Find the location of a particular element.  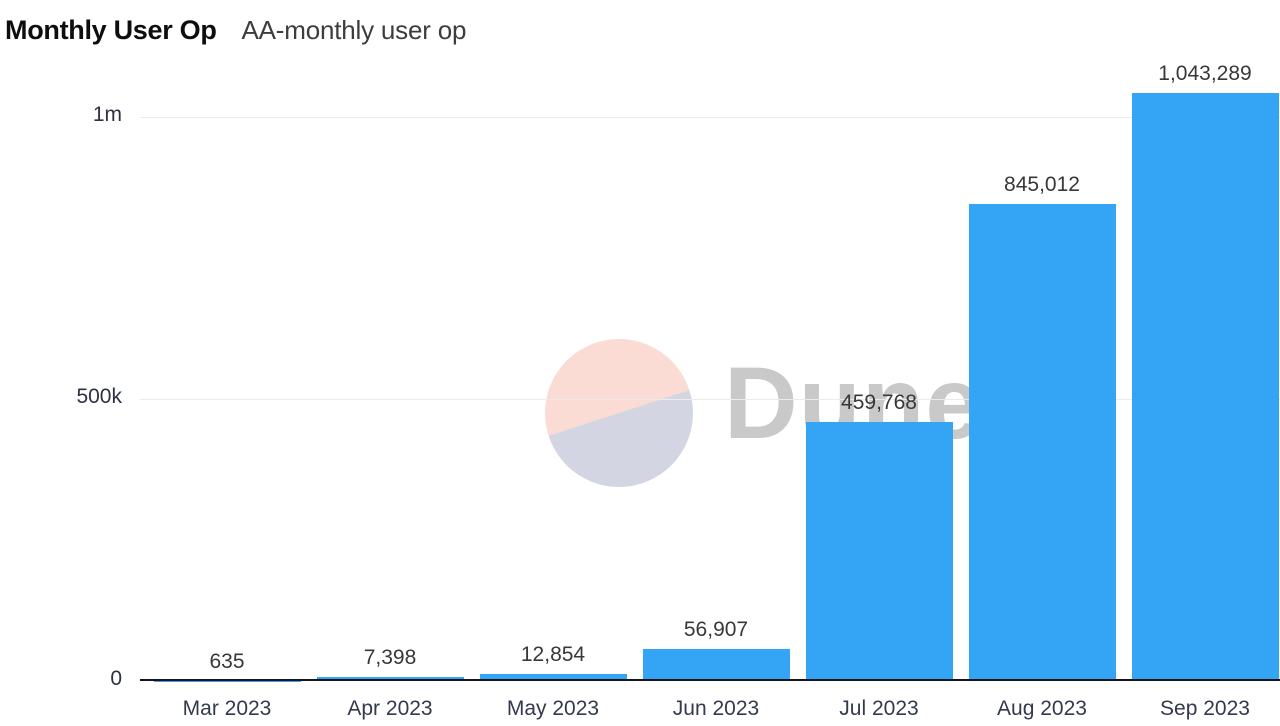

x-axis-label-aug-2023: Aug 2023 is located at coordinates (1042, 708).